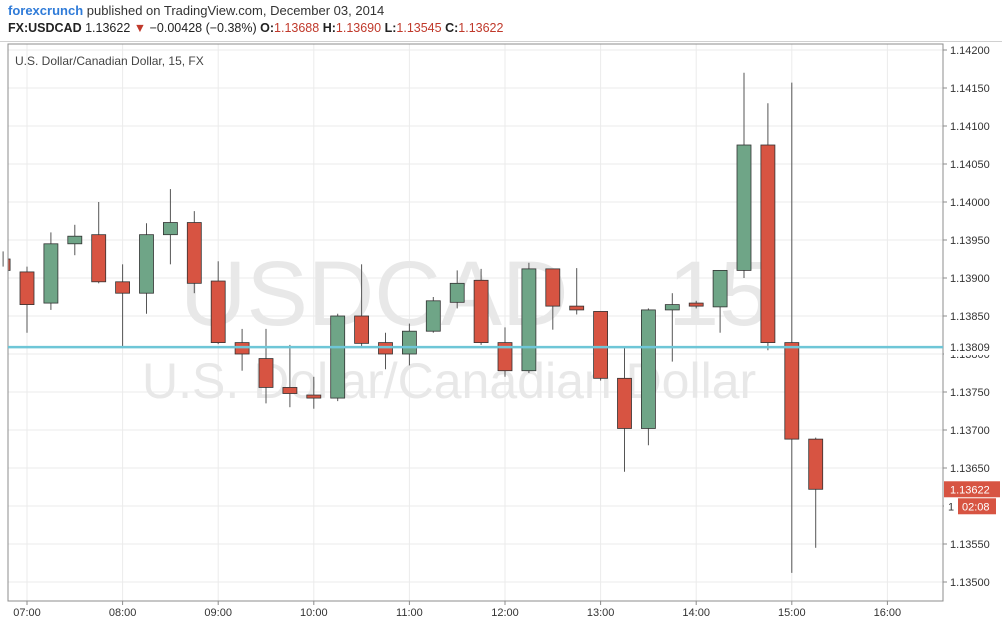  Describe the element at coordinates (109, 61) in the screenshot. I see `chart-title: U.S. Dollar/Canadian Dollar, 15, FX` at that location.